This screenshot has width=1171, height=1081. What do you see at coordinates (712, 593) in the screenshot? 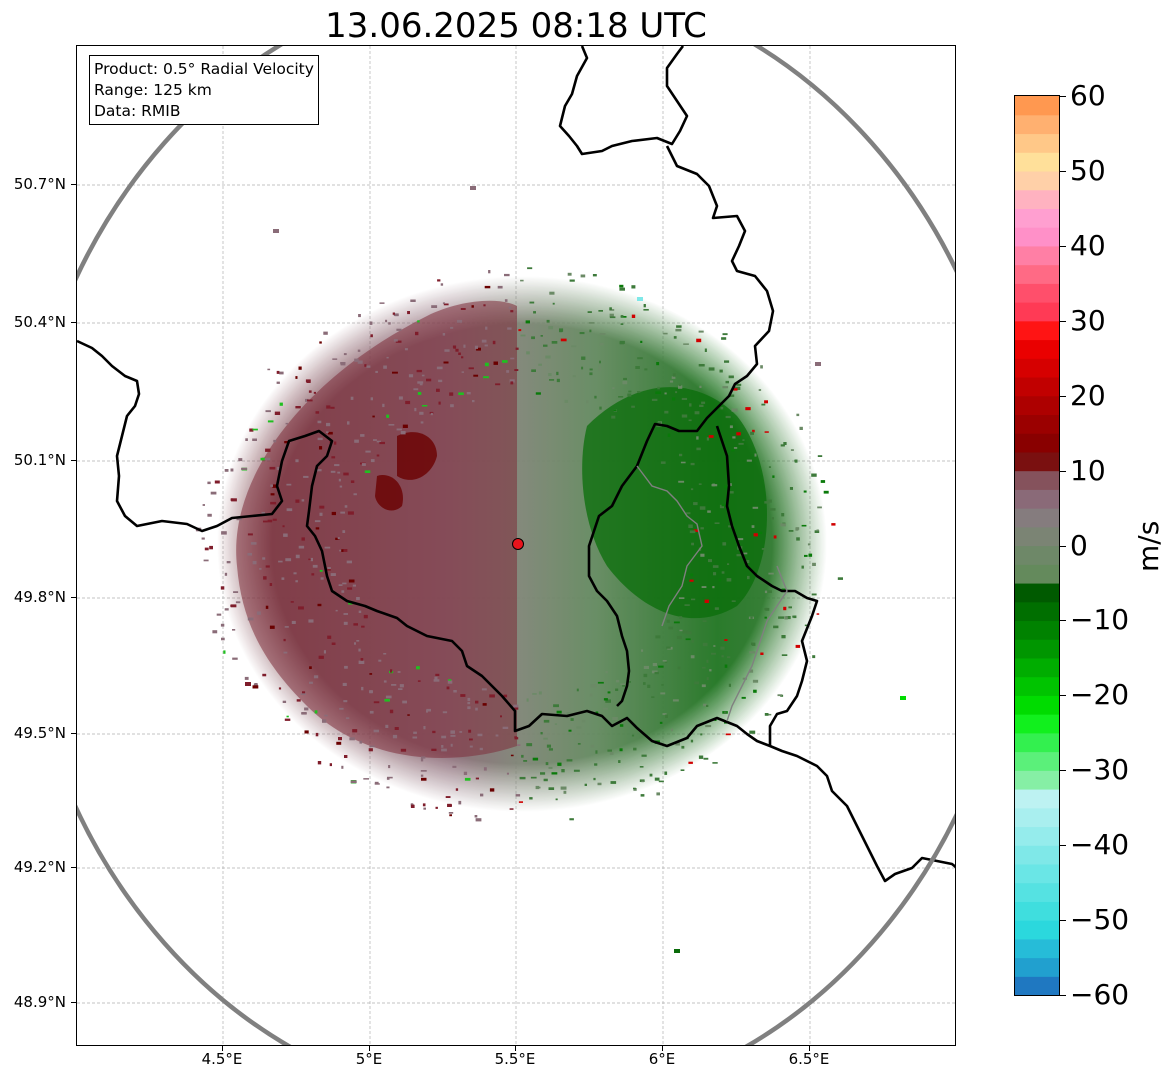
I see `region-borders` at bounding box center [712, 593].